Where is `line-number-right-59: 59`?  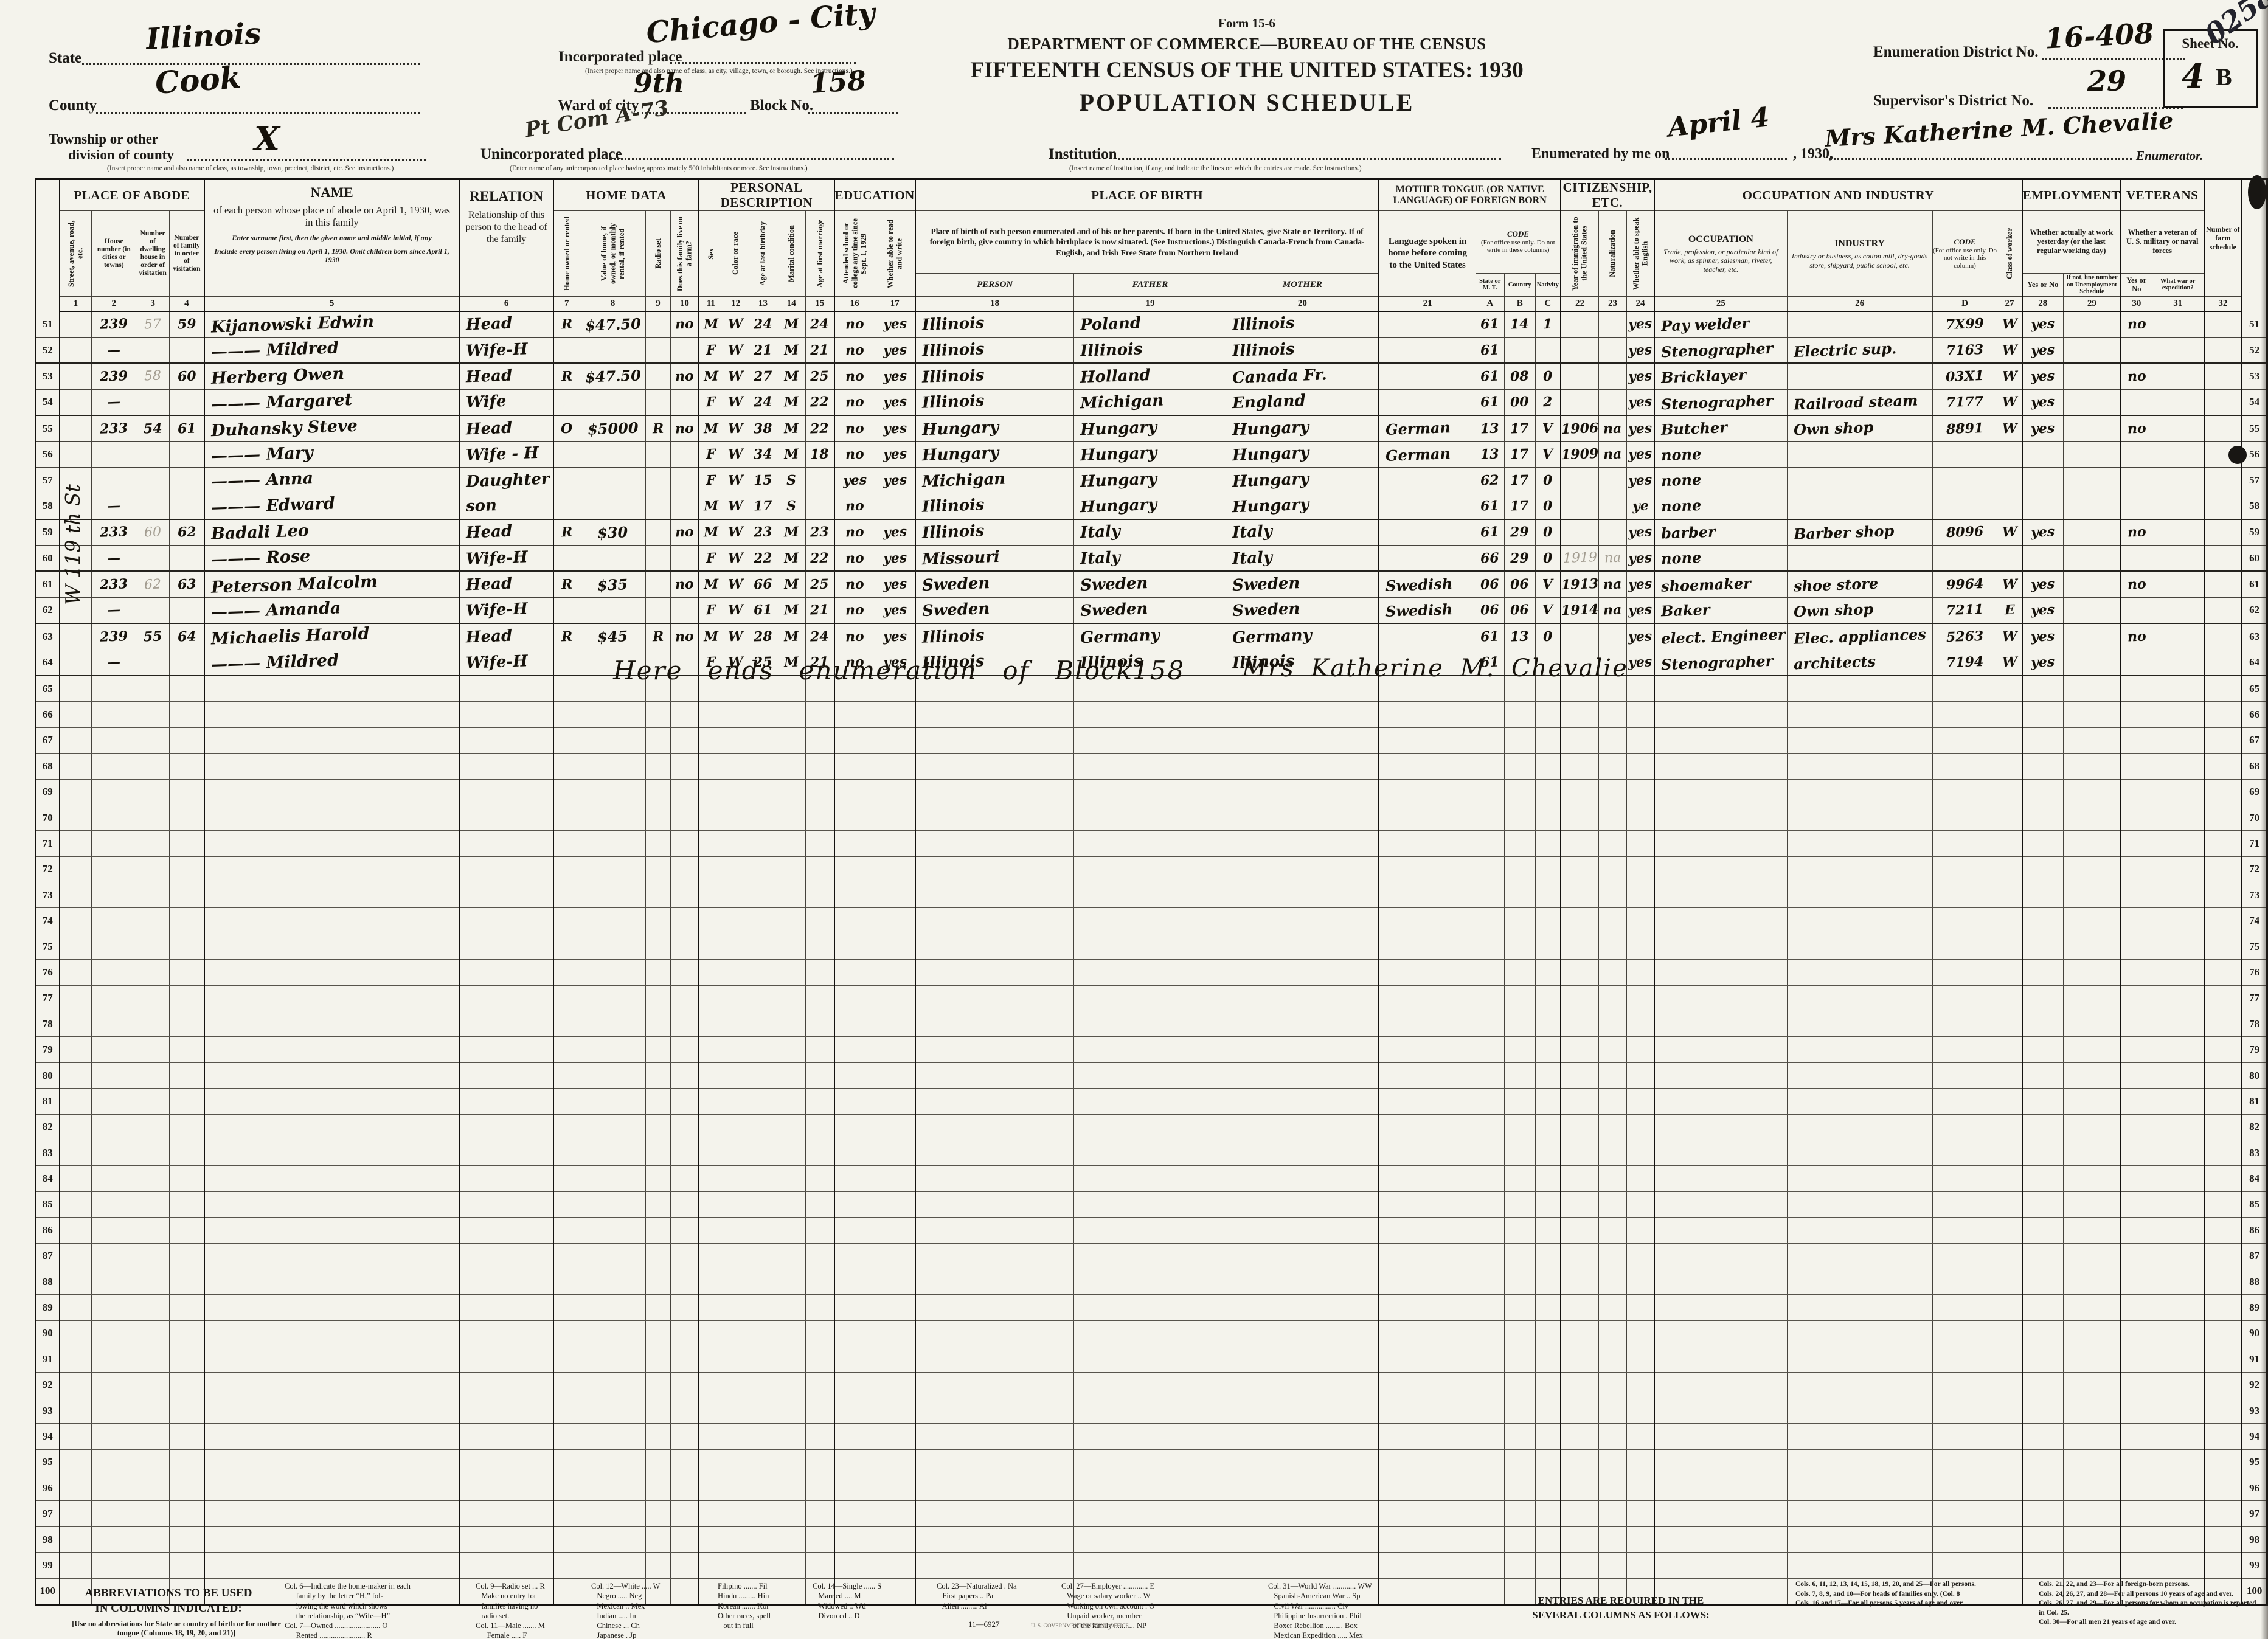
line-number-right-59: 59 is located at coordinates (2254, 532).